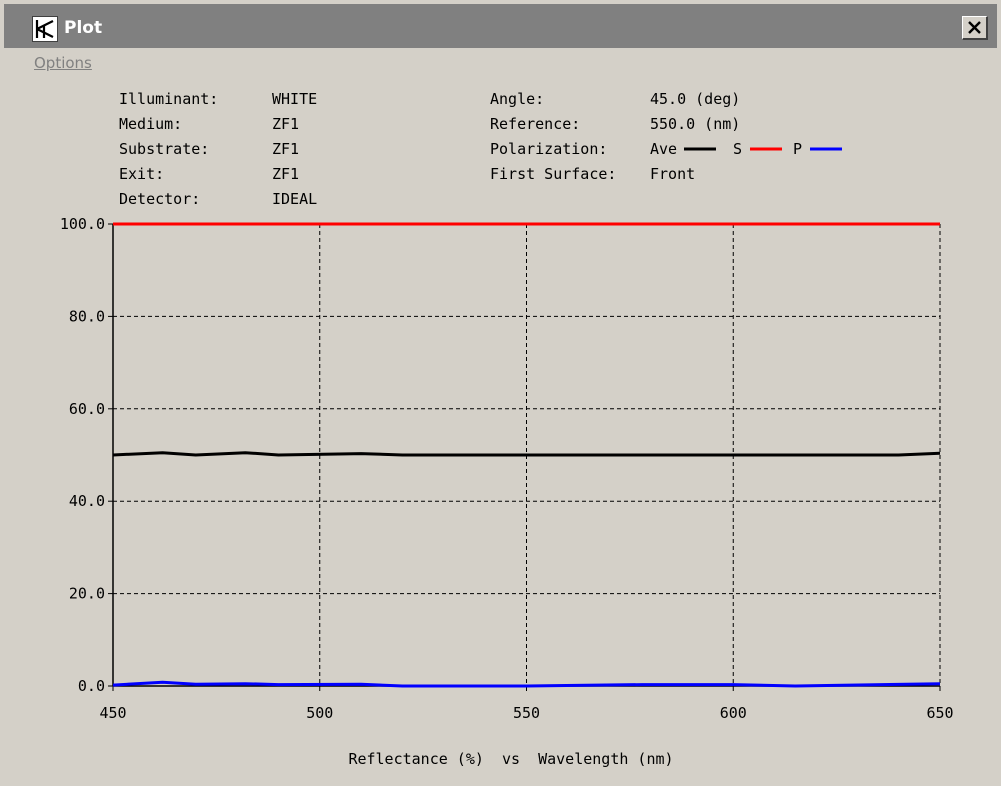  I want to click on y-tick-label: 0.0, so click(91, 686).